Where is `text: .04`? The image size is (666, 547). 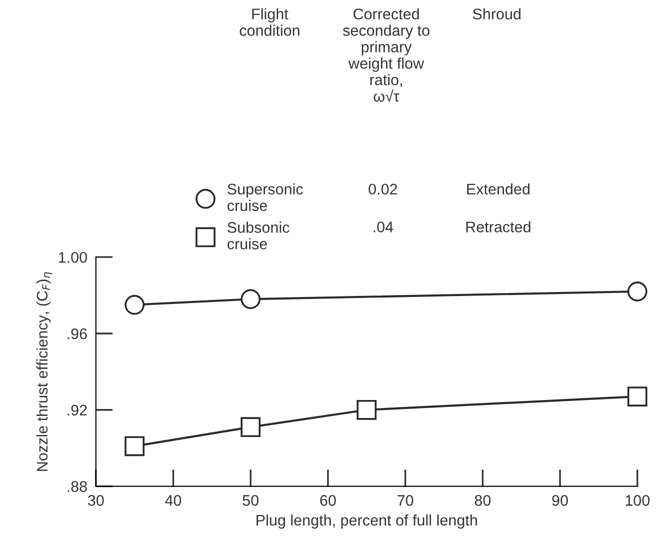
text: .04 is located at coordinates (384, 227).